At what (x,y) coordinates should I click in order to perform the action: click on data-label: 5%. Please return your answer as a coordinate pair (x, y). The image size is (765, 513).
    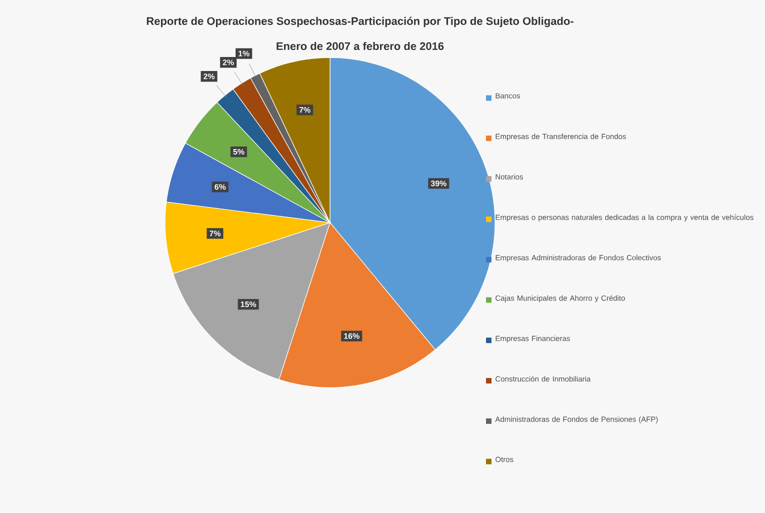
    Looking at the image, I should click on (238, 151).